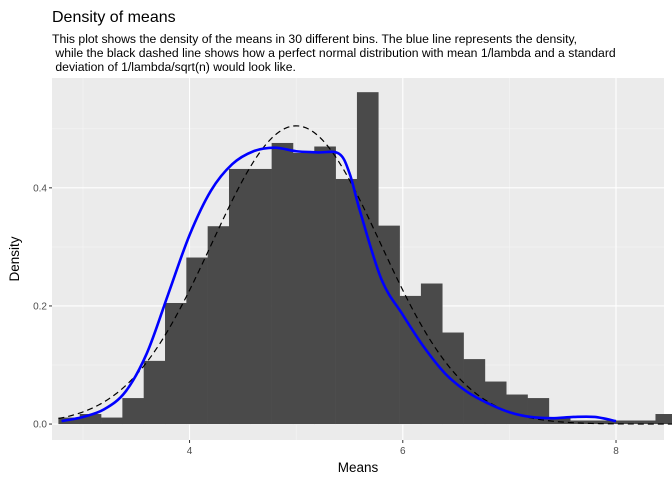 The width and height of the screenshot is (672, 480). What do you see at coordinates (616, 451) in the screenshot?
I see `x-tick-label: 8` at bounding box center [616, 451].